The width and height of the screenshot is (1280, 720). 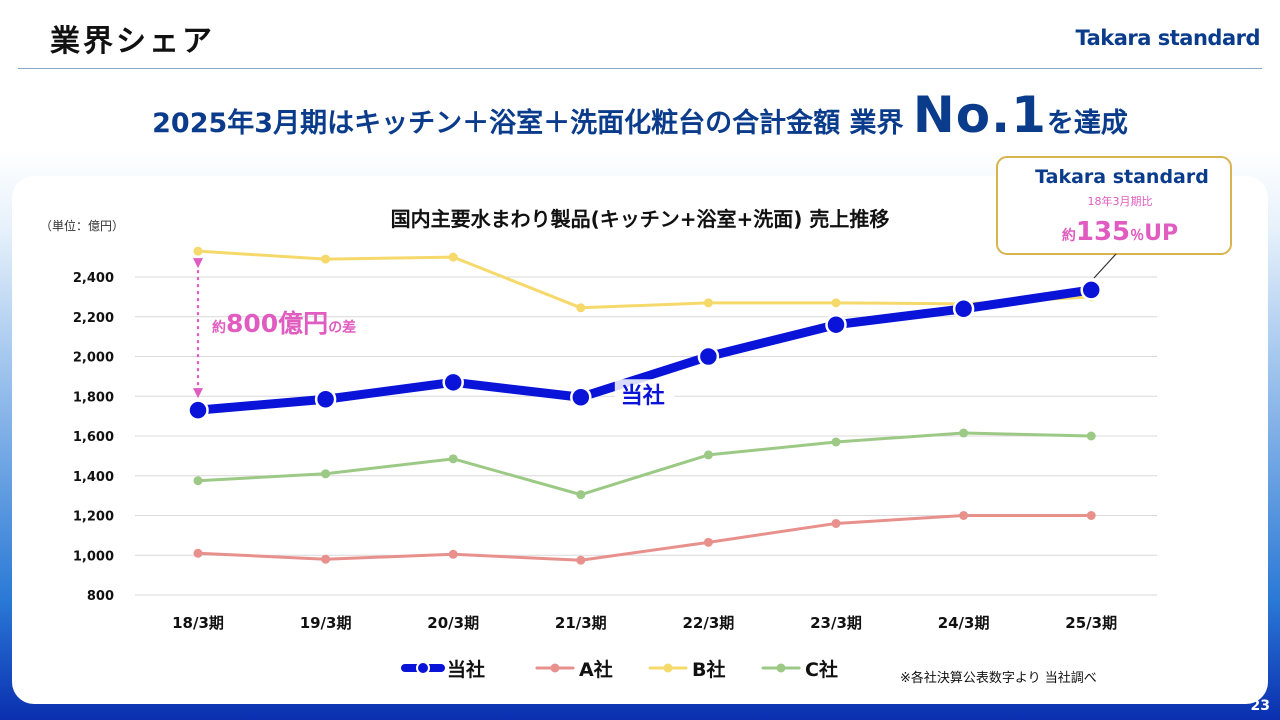 What do you see at coordinates (132, 41) in the screenshot?
I see `page-title: 業界シェア` at bounding box center [132, 41].